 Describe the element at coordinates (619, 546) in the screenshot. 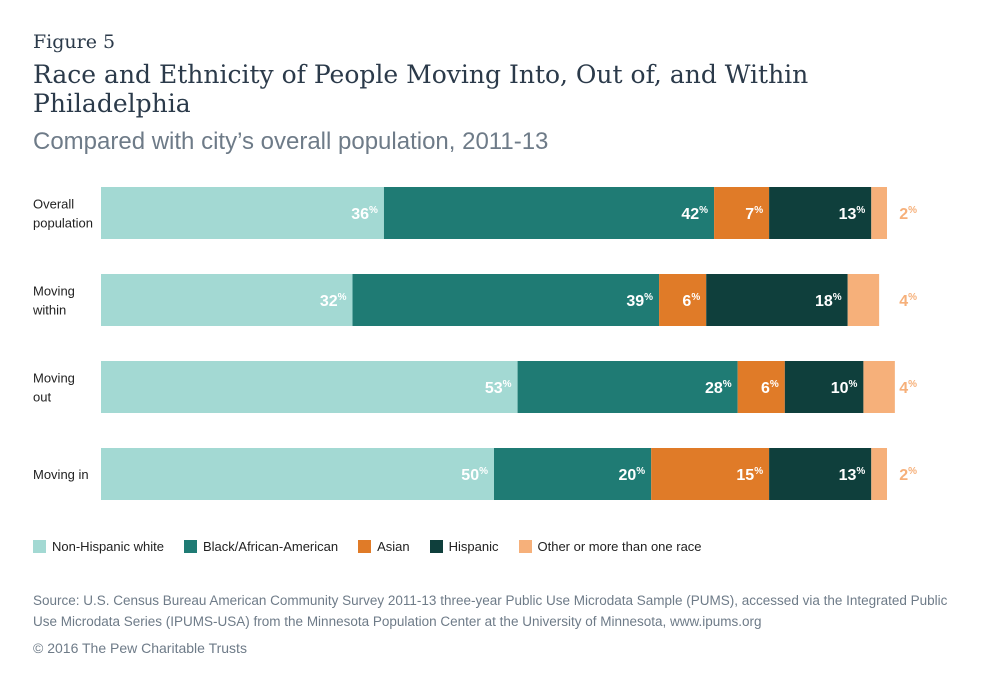

I see `legend-label: Other or more than one race` at that location.